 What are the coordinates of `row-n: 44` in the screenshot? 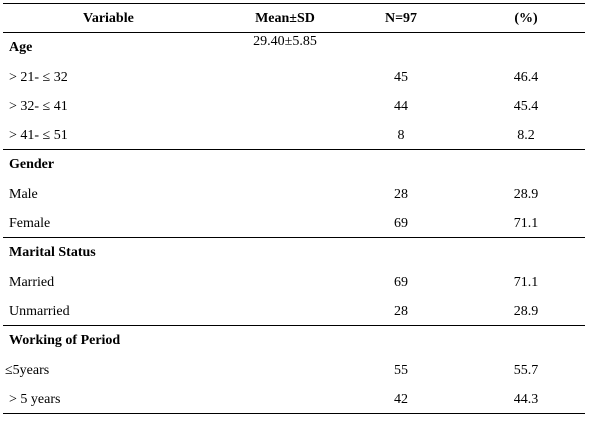 It's located at (401, 106).